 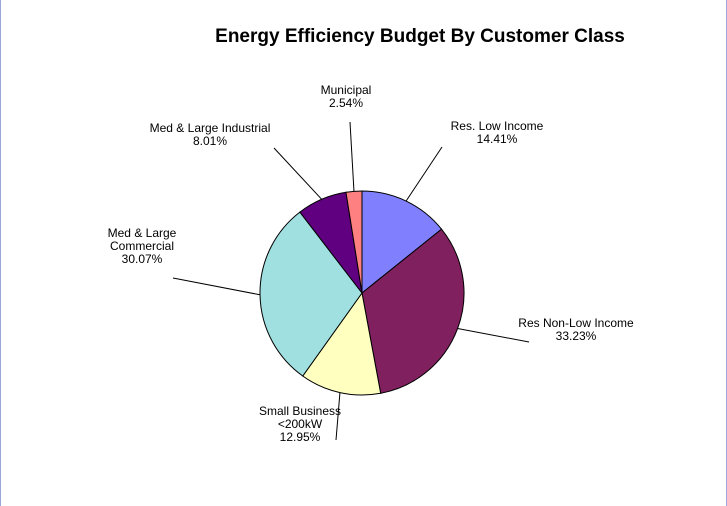 What do you see at coordinates (210, 134) in the screenshot?
I see `slice-label: Med & Large Industrial 8.01%` at bounding box center [210, 134].